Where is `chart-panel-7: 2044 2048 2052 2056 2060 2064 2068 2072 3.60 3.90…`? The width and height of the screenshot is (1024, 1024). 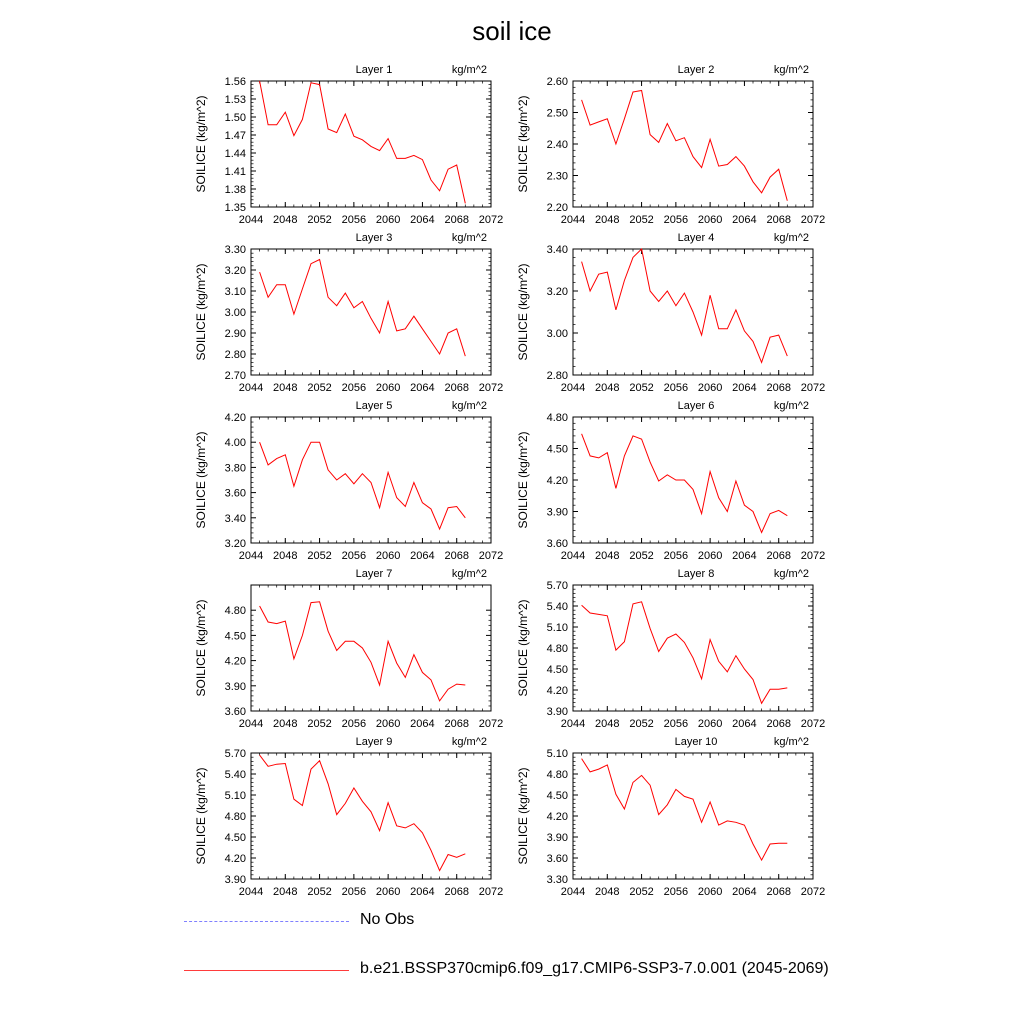 chart-panel-7: 2044 2048 2052 2056 2060 2064 2068 2072 3.60 3.90… is located at coordinates (348, 649).